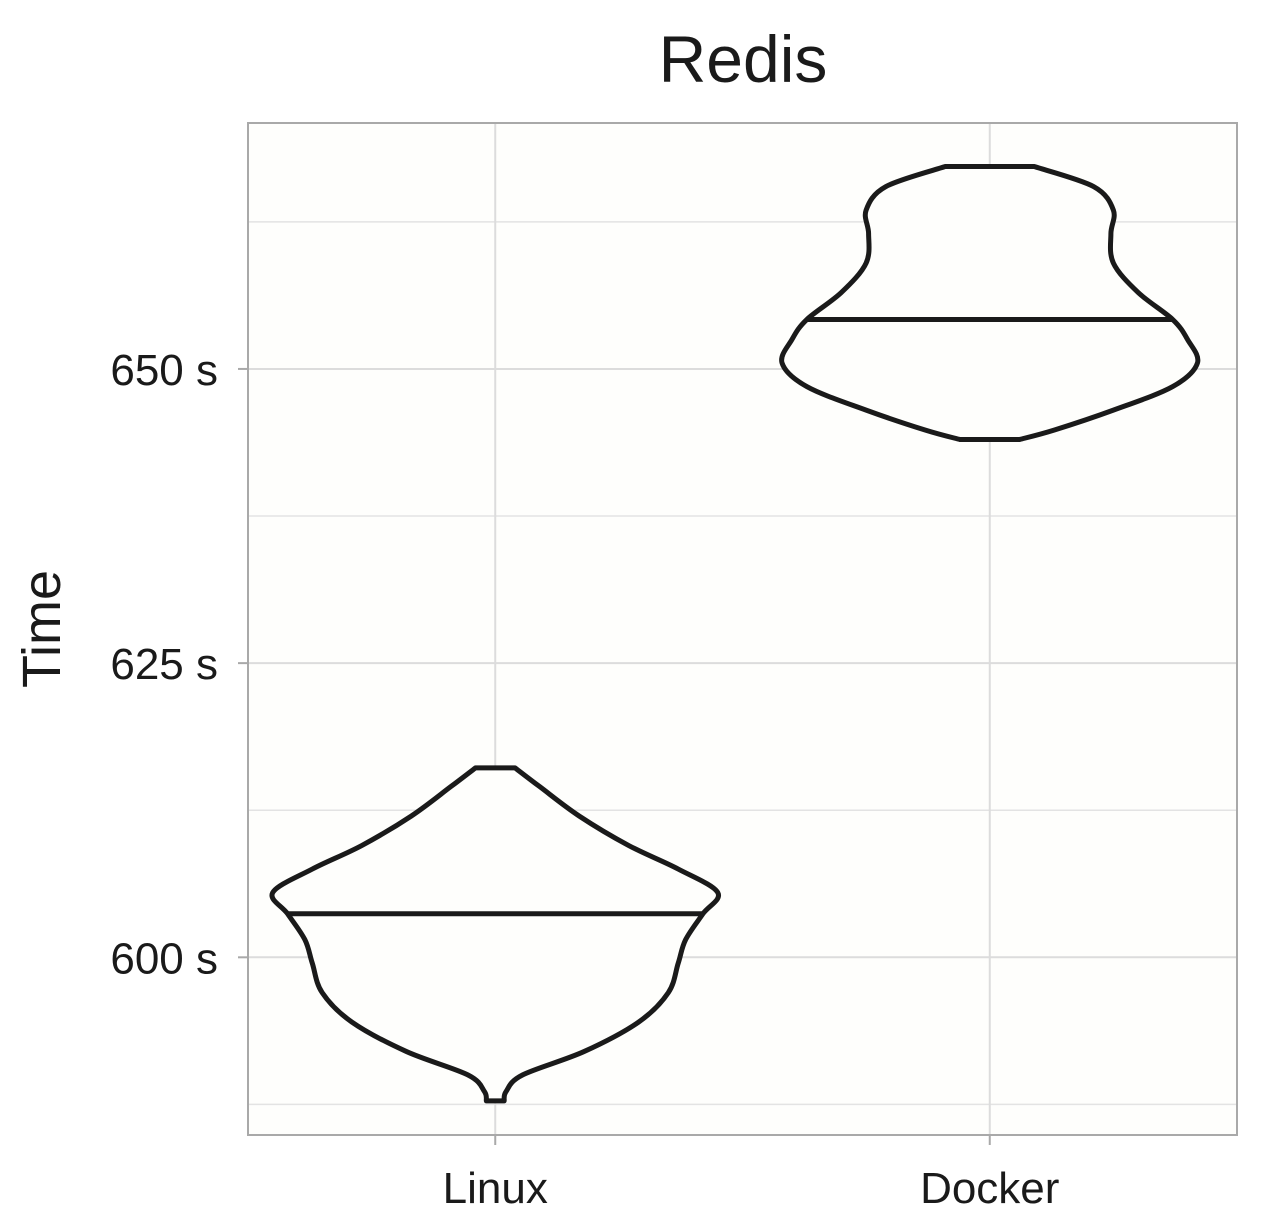  Describe the element at coordinates (495, 1188) in the screenshot. I see `x-tick-label: Linux` at that location.